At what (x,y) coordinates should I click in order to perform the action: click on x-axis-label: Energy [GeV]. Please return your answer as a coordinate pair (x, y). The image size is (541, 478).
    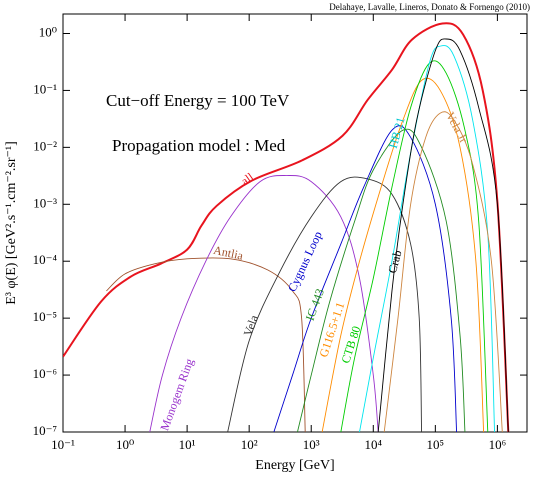
    Looking at the image, I should click on (294, 465).